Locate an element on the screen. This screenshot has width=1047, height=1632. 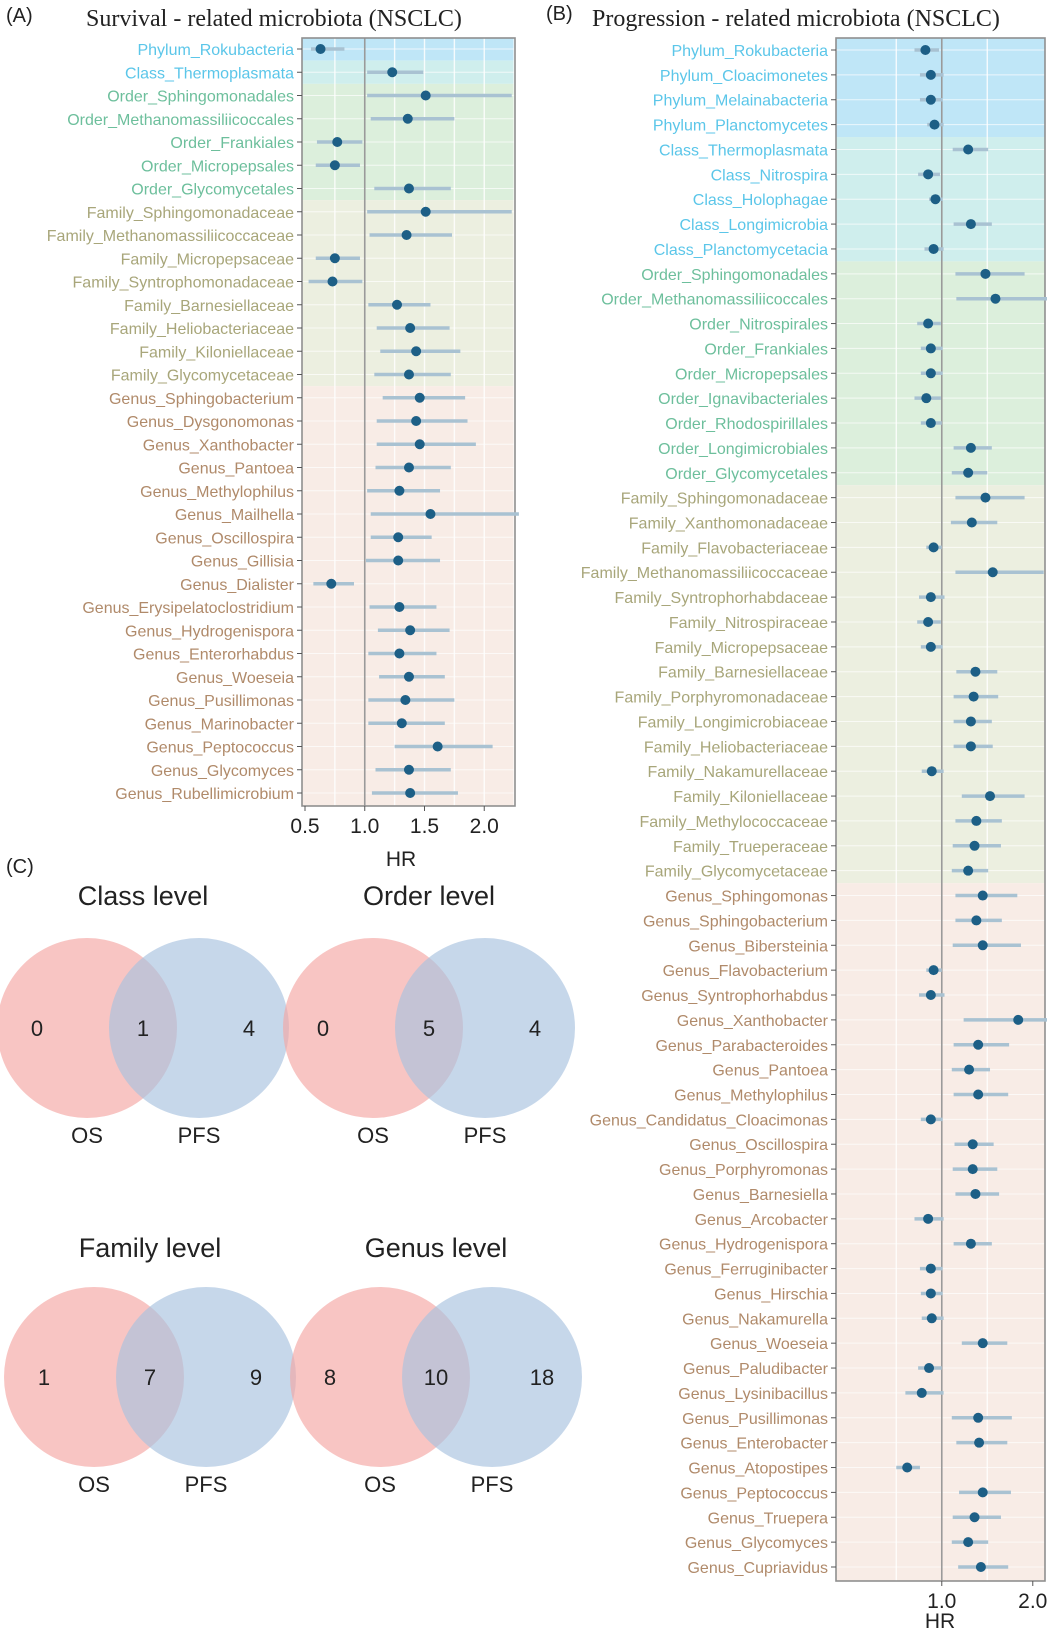
row-label: Family_Nakamurellaceae is located at coordinates (737, 772).